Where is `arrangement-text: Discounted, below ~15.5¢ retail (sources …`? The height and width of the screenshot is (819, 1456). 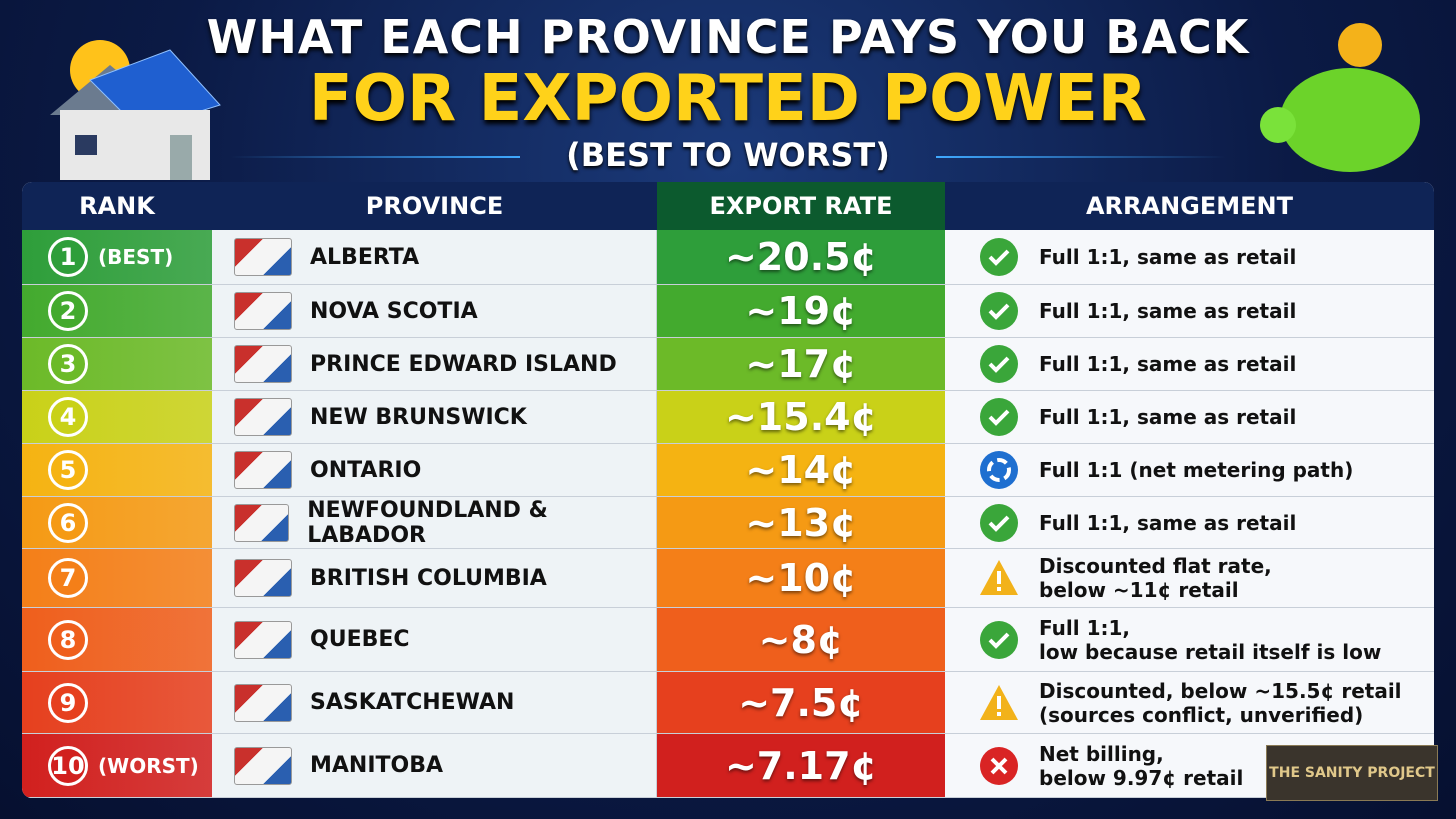
arrangement-text: Discounted, below ~15.5¢ retail (sources … is located at coordinates (1220, 703).